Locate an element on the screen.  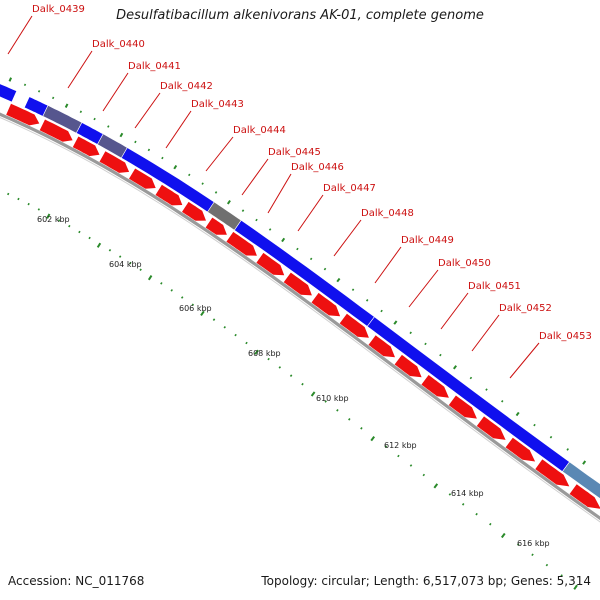
kbp-label: 606 kbp is located at coordinates (195, 308).